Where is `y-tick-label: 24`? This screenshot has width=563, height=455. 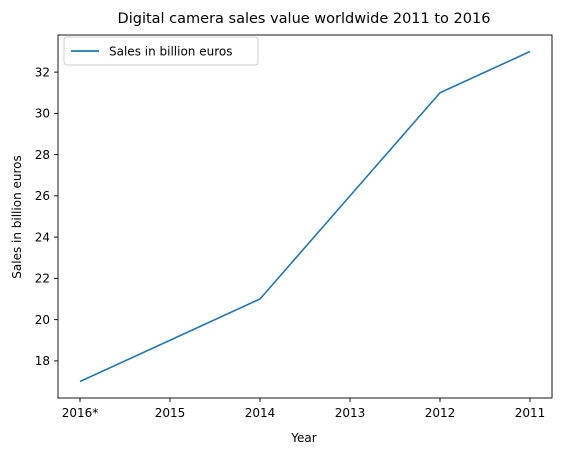 y-tick-label: 24 is located at coordinates (42, 237).